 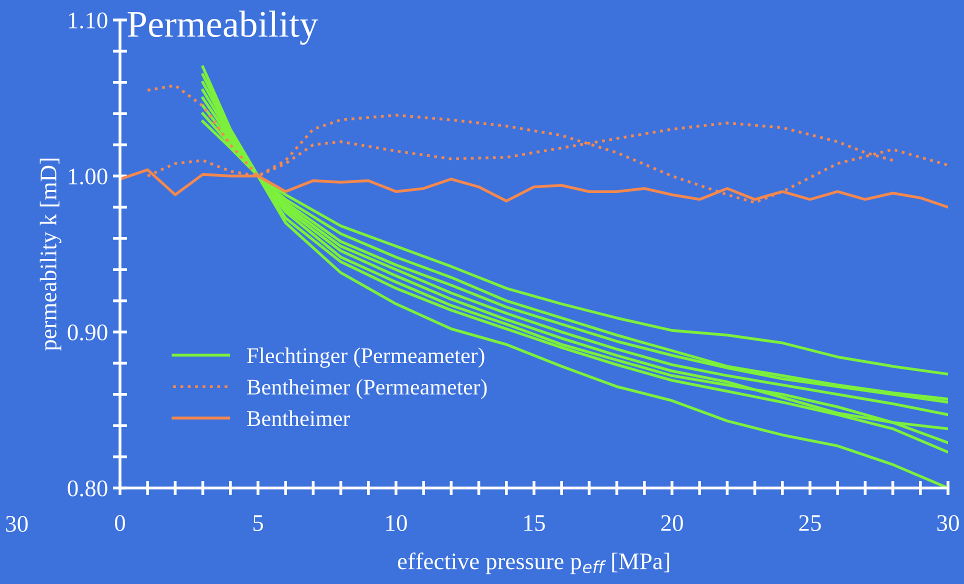 I want to click on y-tick-label: 0.90, so click(x=88, y=332).